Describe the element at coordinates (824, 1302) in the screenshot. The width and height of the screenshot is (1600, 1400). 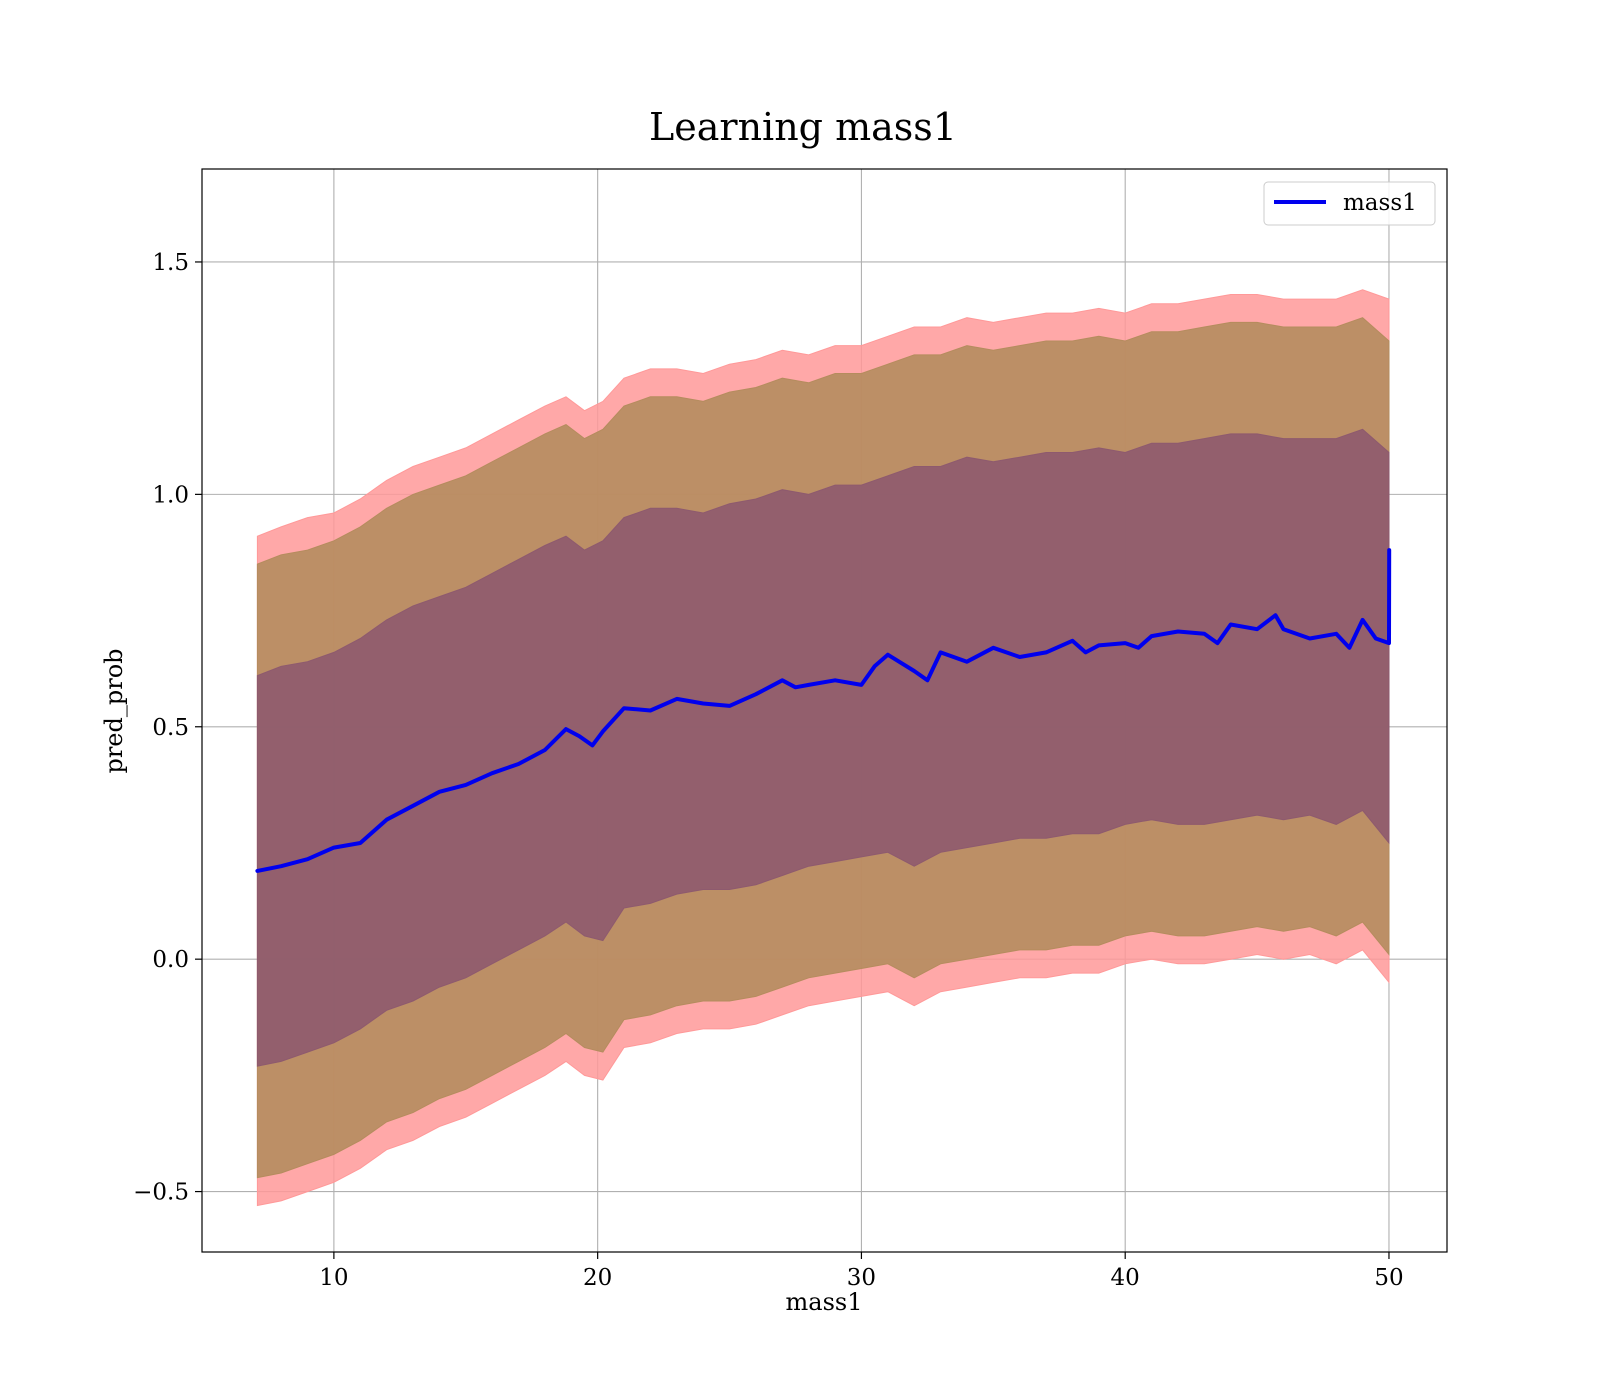
I see `x-axis-label: mass1` at that location.